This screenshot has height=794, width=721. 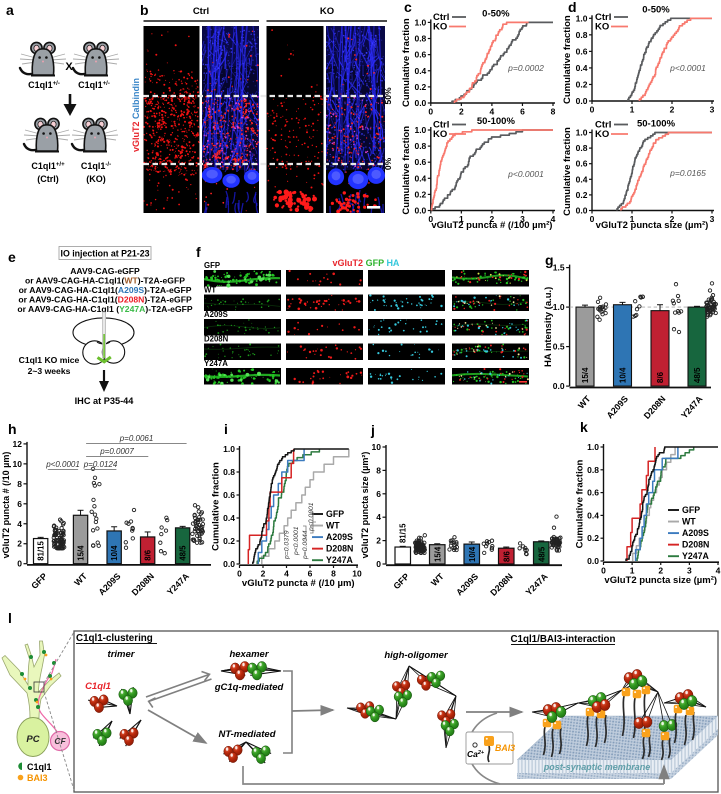 I want to click on svg-text: (KO), so click(x=96, y=179).